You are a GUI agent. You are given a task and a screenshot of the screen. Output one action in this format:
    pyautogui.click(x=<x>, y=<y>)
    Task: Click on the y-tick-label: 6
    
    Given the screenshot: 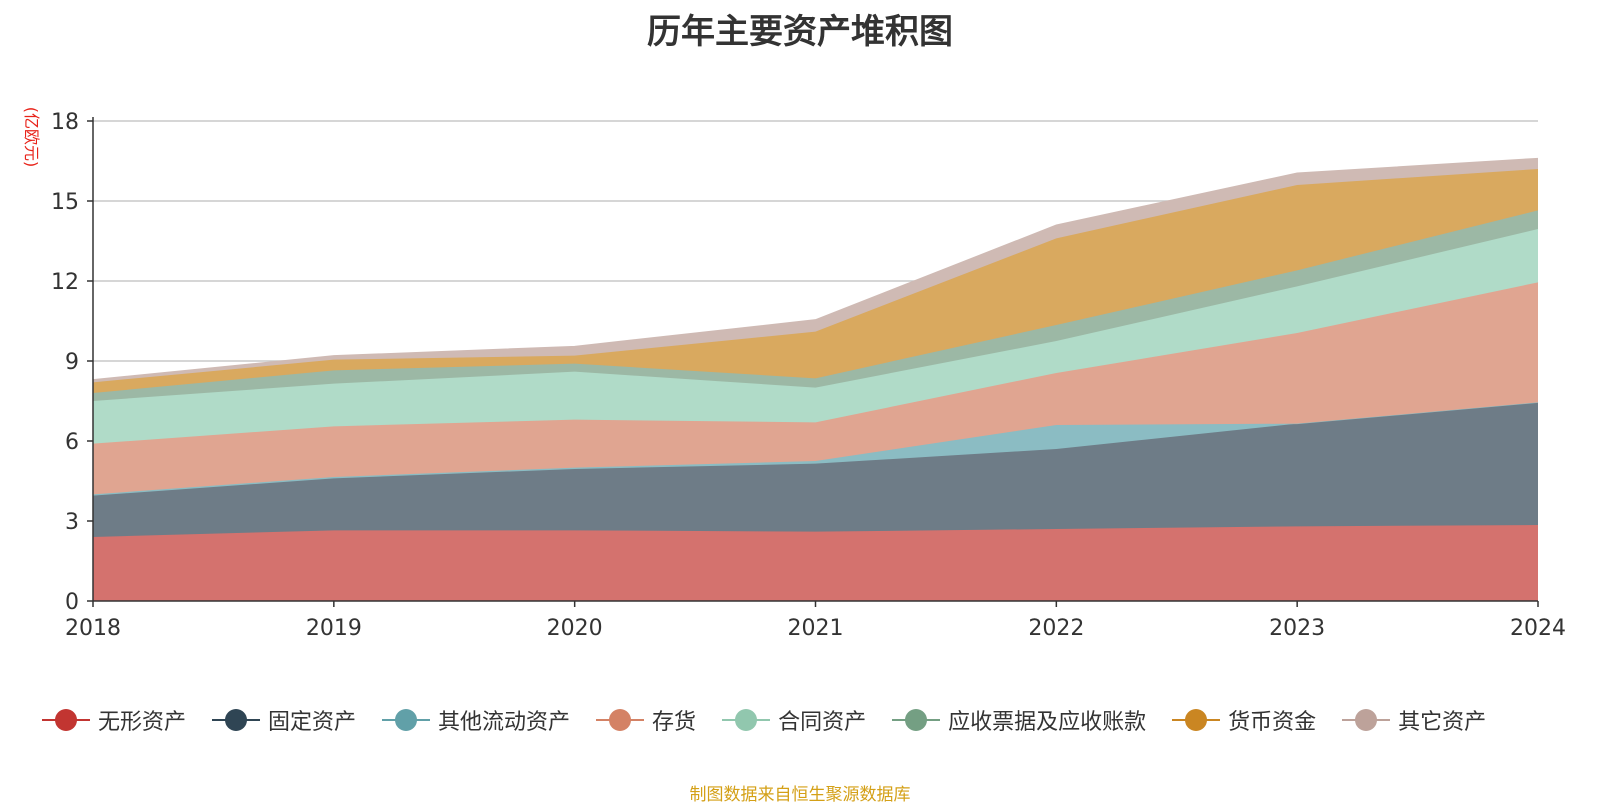 What is the action you would take?
    pyautogui.click(x=72, y=442)
    